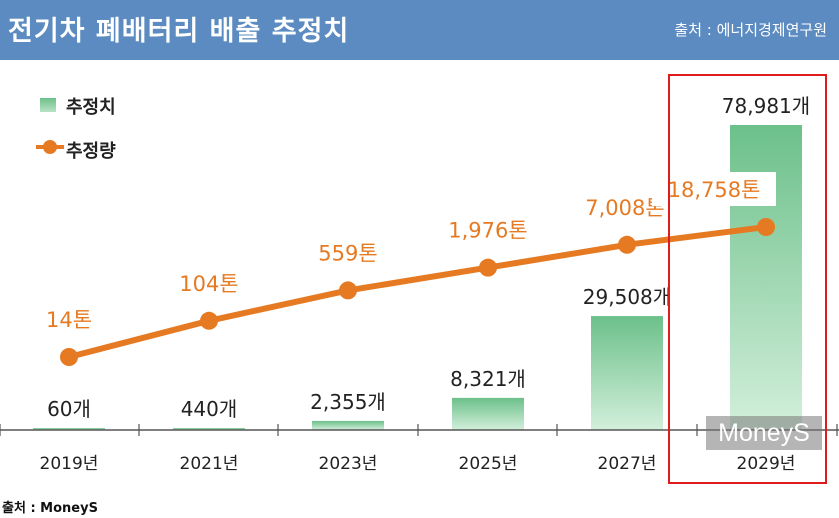  I want to click on bar-label-2029년: 78,981개, so click(766, 106).